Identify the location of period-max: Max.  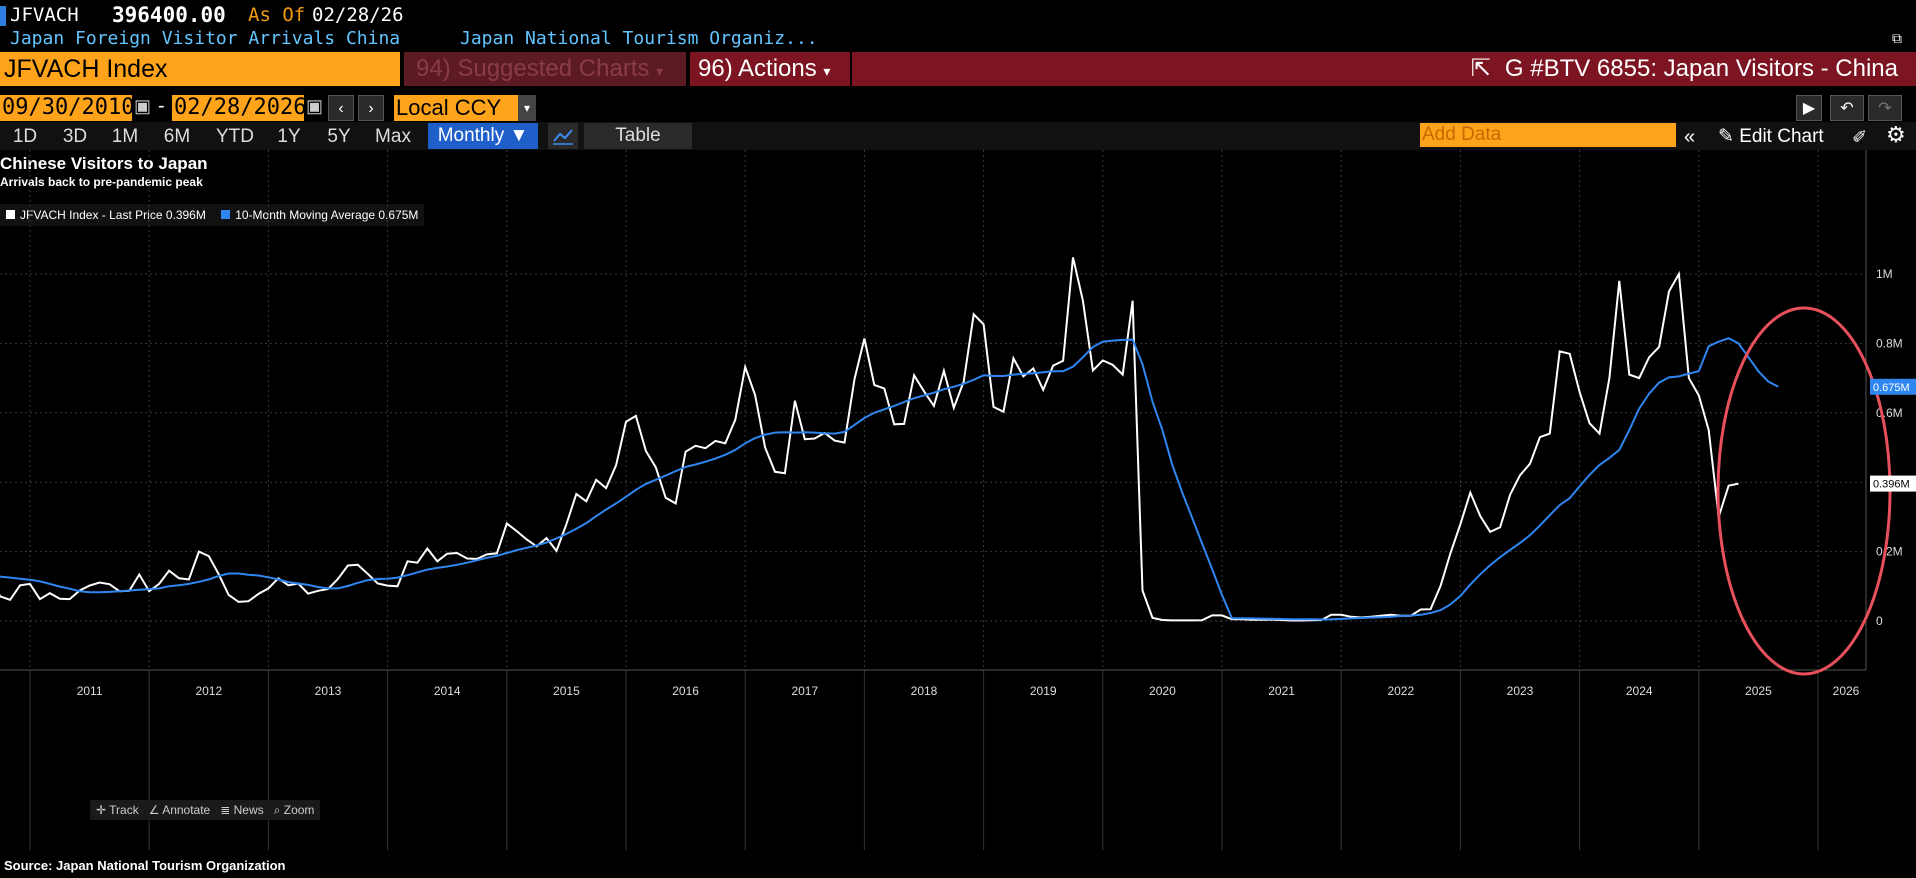
(393, 136).